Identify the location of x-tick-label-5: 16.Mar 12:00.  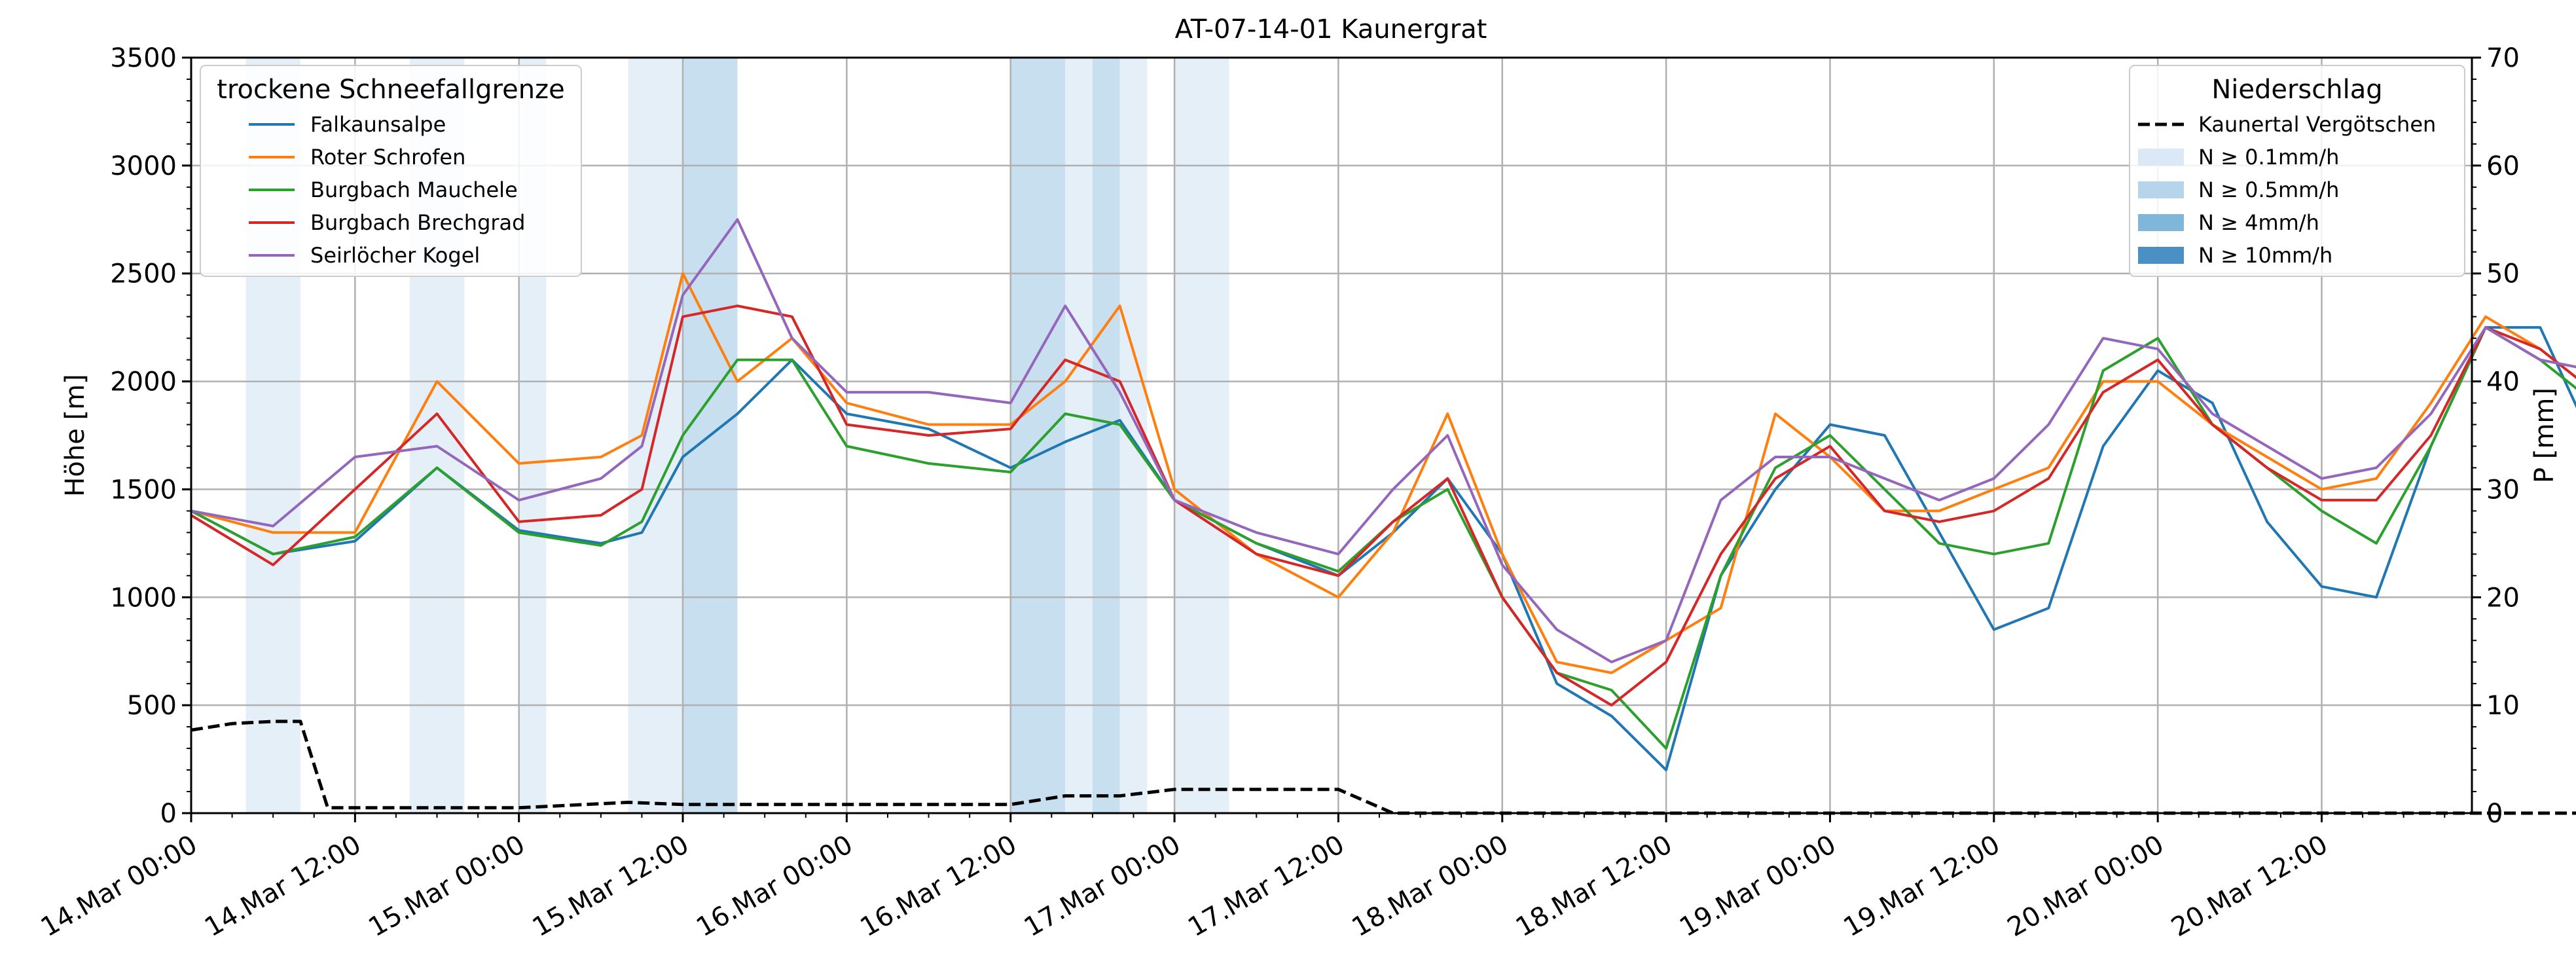
(938, 886).